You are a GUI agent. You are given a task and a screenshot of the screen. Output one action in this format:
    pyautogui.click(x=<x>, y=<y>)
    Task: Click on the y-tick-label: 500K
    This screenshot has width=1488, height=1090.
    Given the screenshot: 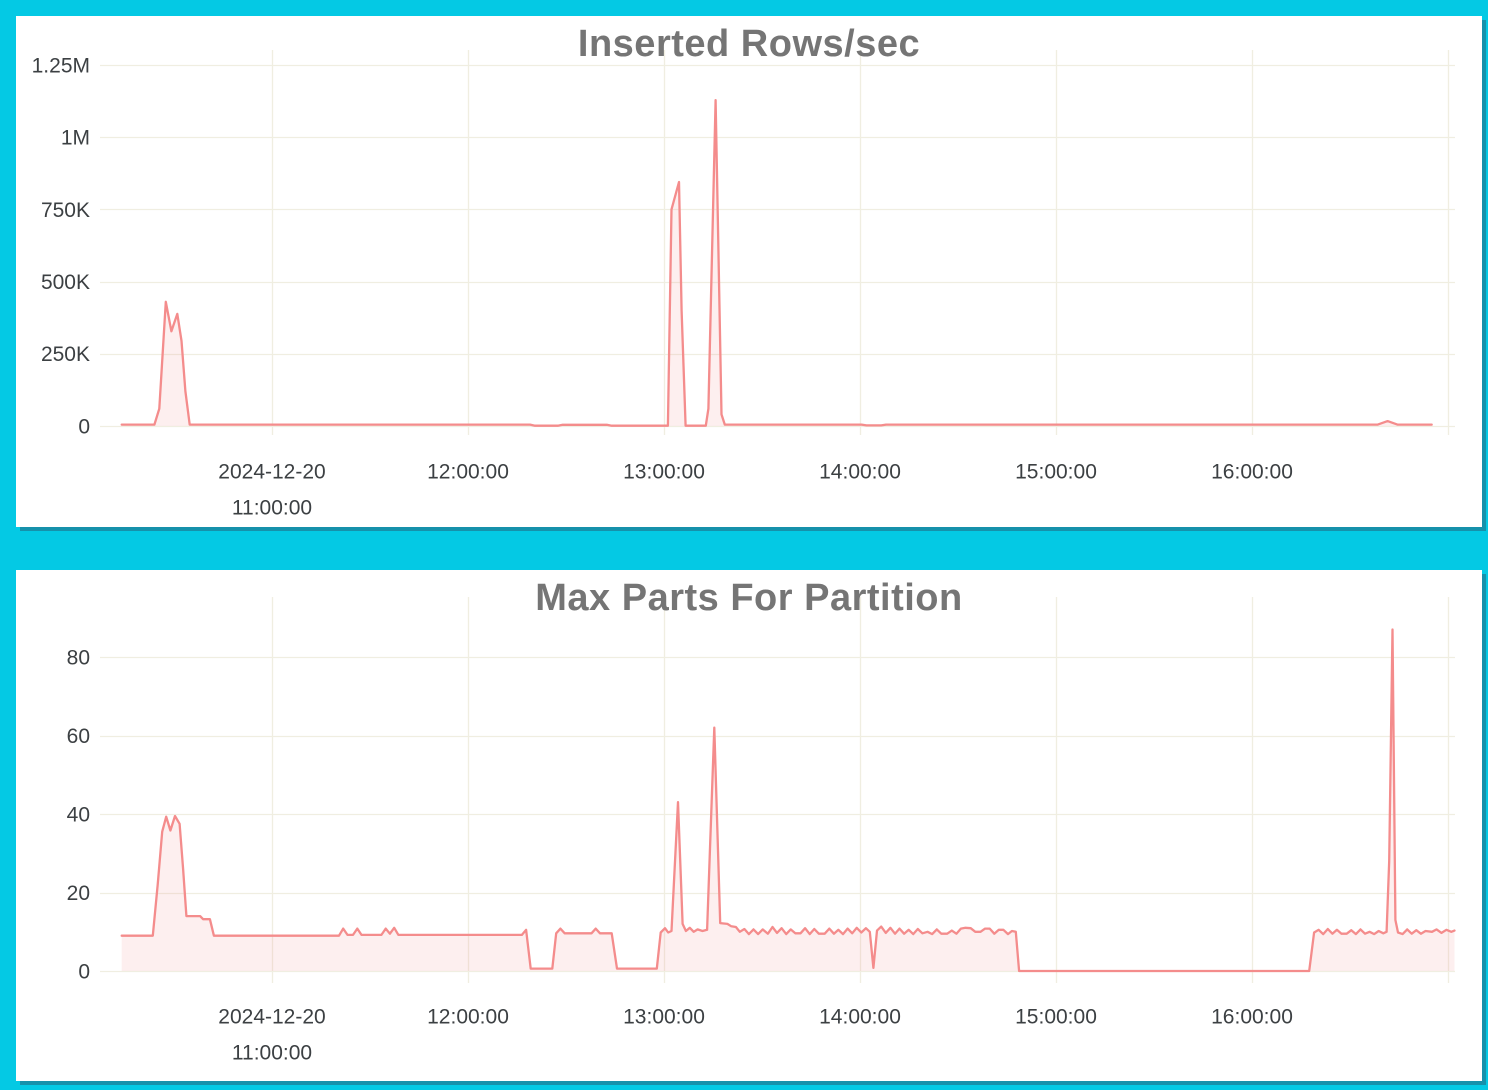 What is the action you would take?
    pyautogui.click(x=65, y=282)
    